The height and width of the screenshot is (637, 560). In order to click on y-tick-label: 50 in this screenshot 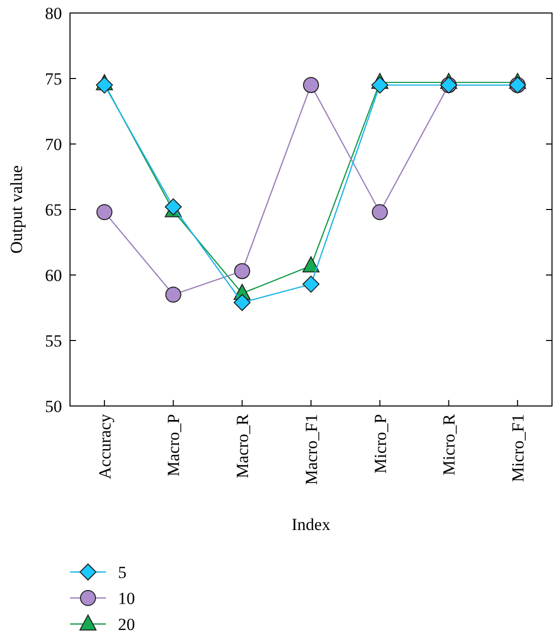, I will do `click(53, 406)`.